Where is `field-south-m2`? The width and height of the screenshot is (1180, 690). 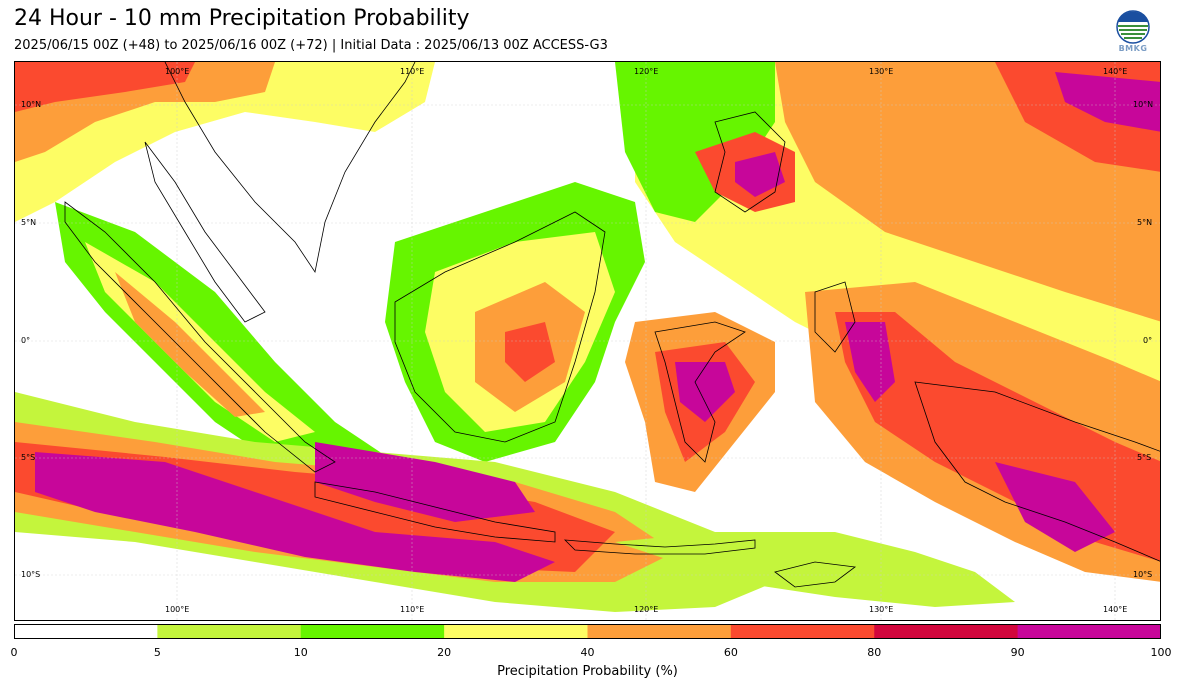
field-south-m2 is located at coordinates (425, 482).